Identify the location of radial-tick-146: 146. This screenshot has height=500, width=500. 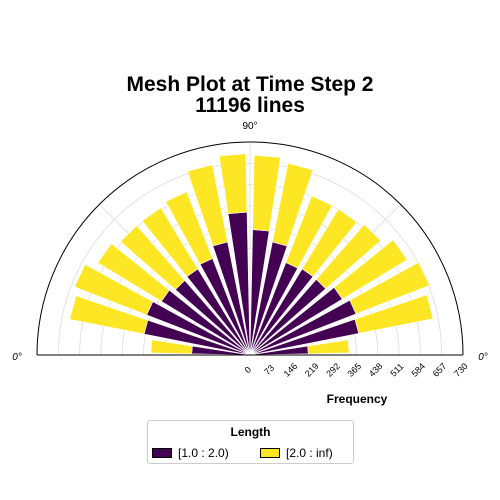
(291, 370).